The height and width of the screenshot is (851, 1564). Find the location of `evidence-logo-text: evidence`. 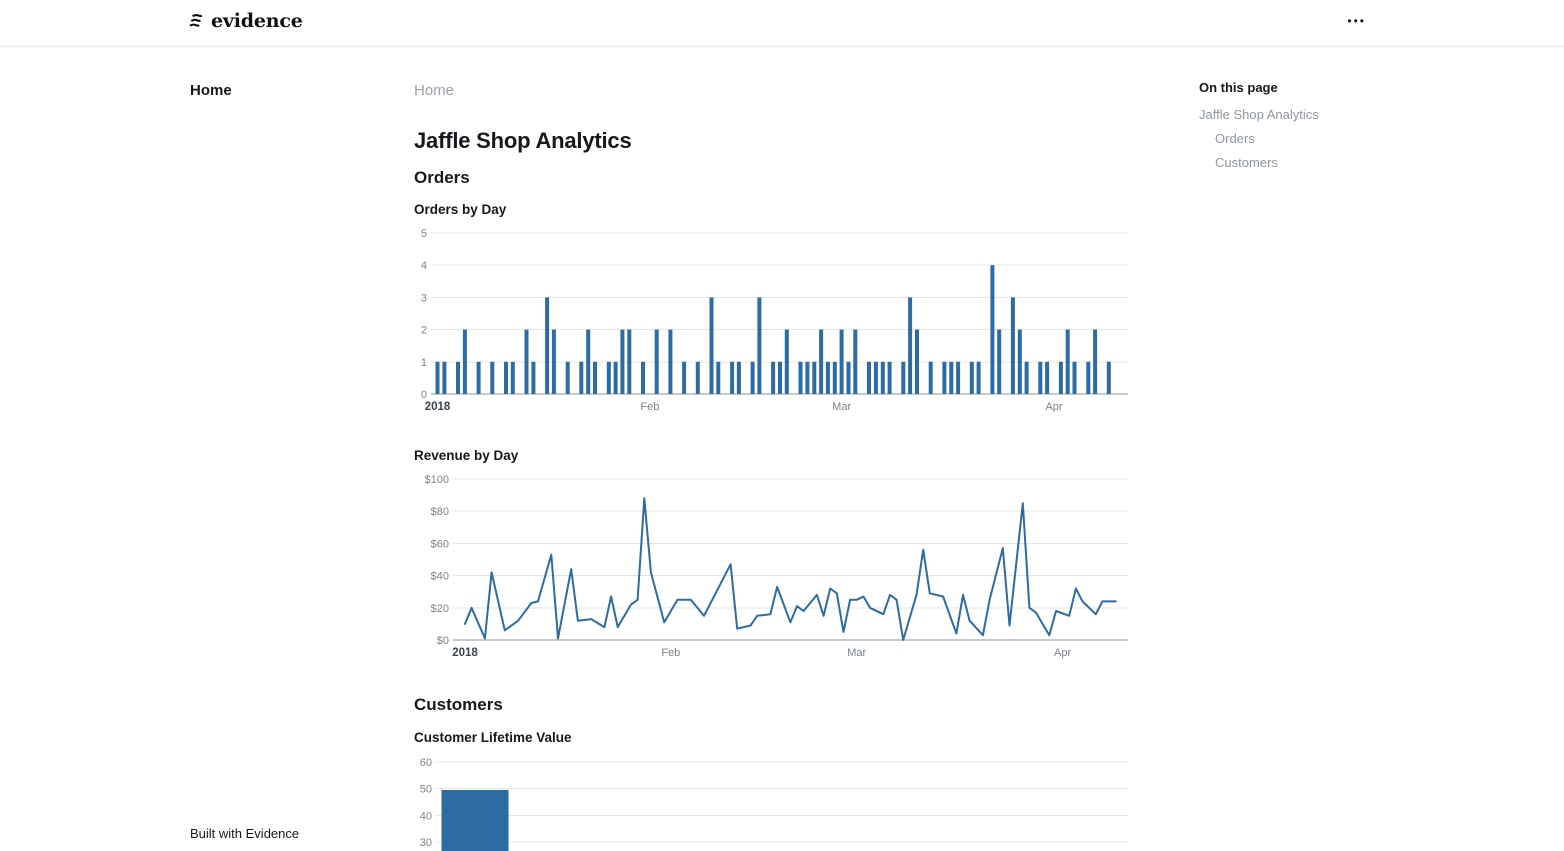

evidence-logo-text: evidence is located at coordinates (257, 21).